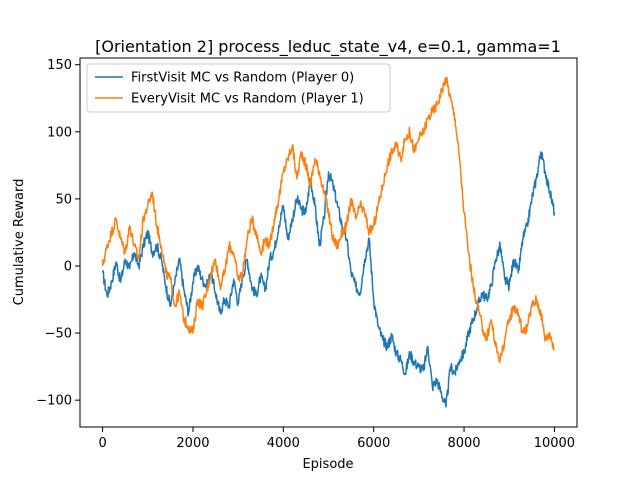 Image resolution: width=640 pixels, height=480 pixels. Describe the element at coordinates (327, 464) in the screenshot. I see `x-axis-label: Episode` at that location.